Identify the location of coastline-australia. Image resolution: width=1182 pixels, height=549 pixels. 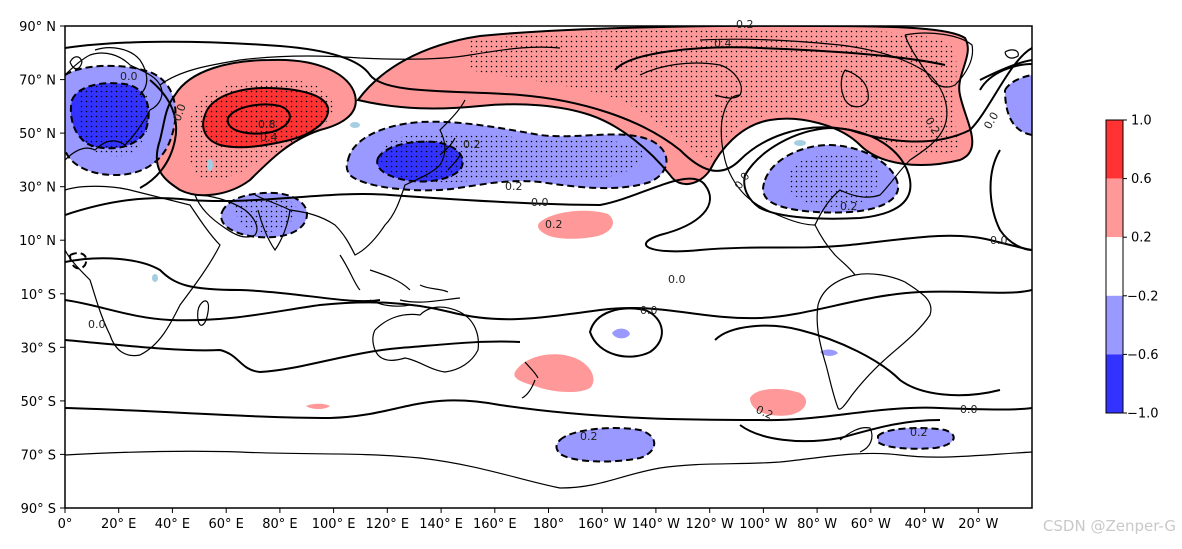
(426, 339).